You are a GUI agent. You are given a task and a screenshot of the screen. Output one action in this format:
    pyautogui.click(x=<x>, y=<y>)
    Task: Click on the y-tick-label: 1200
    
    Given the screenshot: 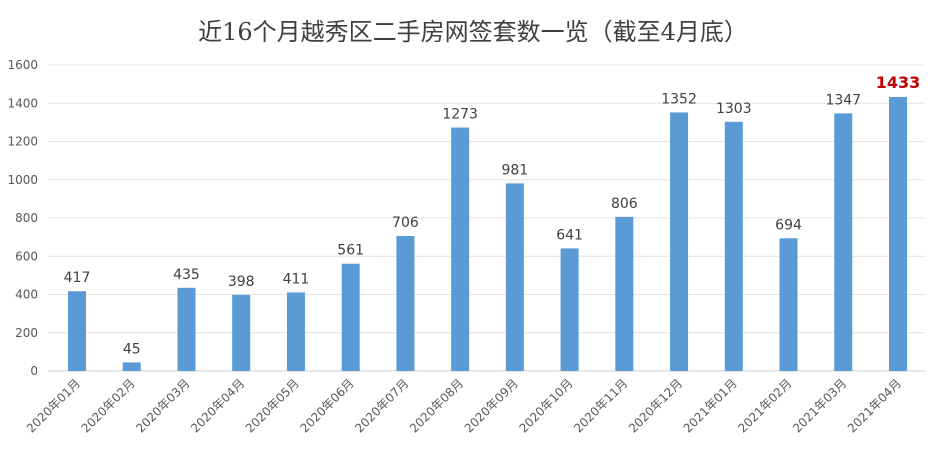 What is the action you would take?
    pyautogui.click(x=22, y=142)
    